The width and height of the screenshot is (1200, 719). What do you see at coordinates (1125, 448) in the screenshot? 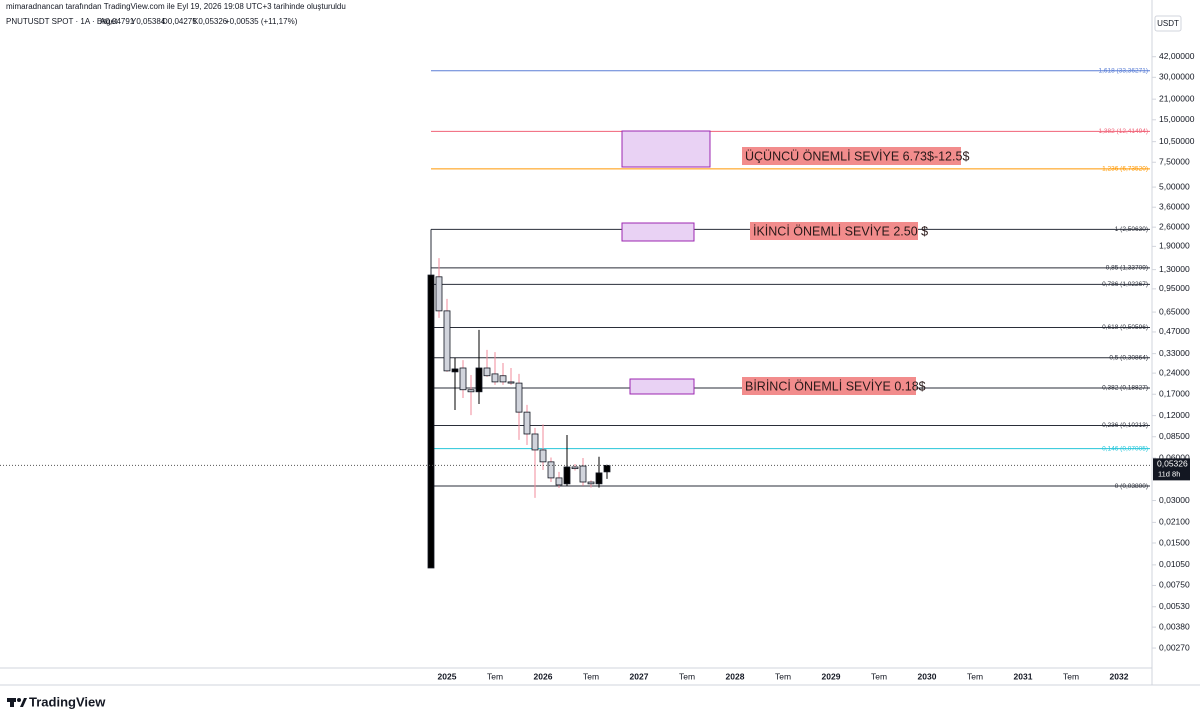
I see `fib-label: 0,146 (0,07005)` at bounding box center [1125, 448].